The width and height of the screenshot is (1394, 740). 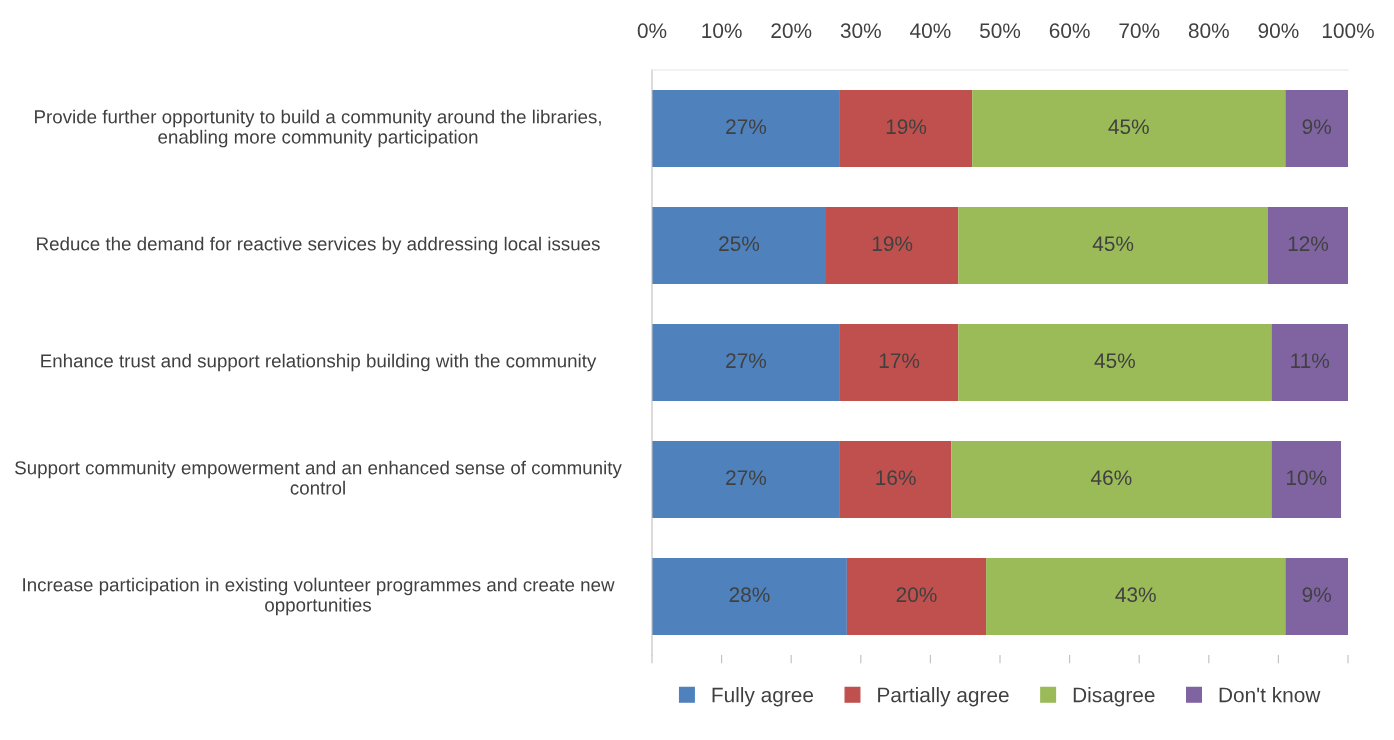 I want to click on x-tick-label: 40%, so click(x=930, y=31).